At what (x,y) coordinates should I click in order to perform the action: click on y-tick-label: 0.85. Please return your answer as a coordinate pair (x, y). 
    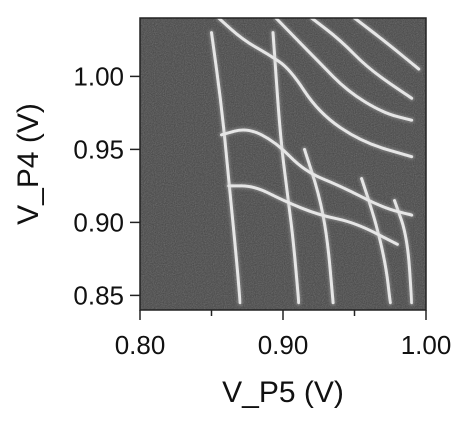
    Looking at the image, I should click on (98, 295).